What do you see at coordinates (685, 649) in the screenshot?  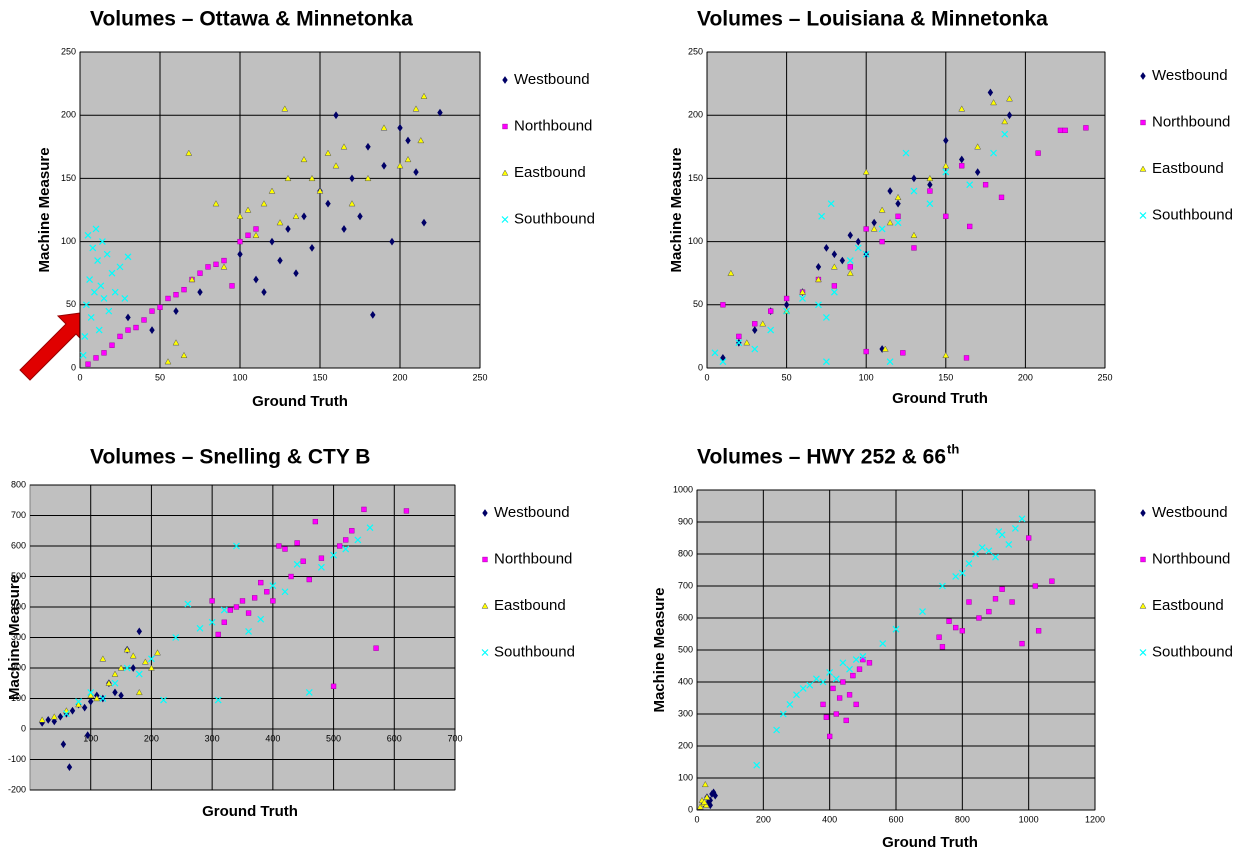 I see `y-tick-label: 500` at bounding box center [685, 649].